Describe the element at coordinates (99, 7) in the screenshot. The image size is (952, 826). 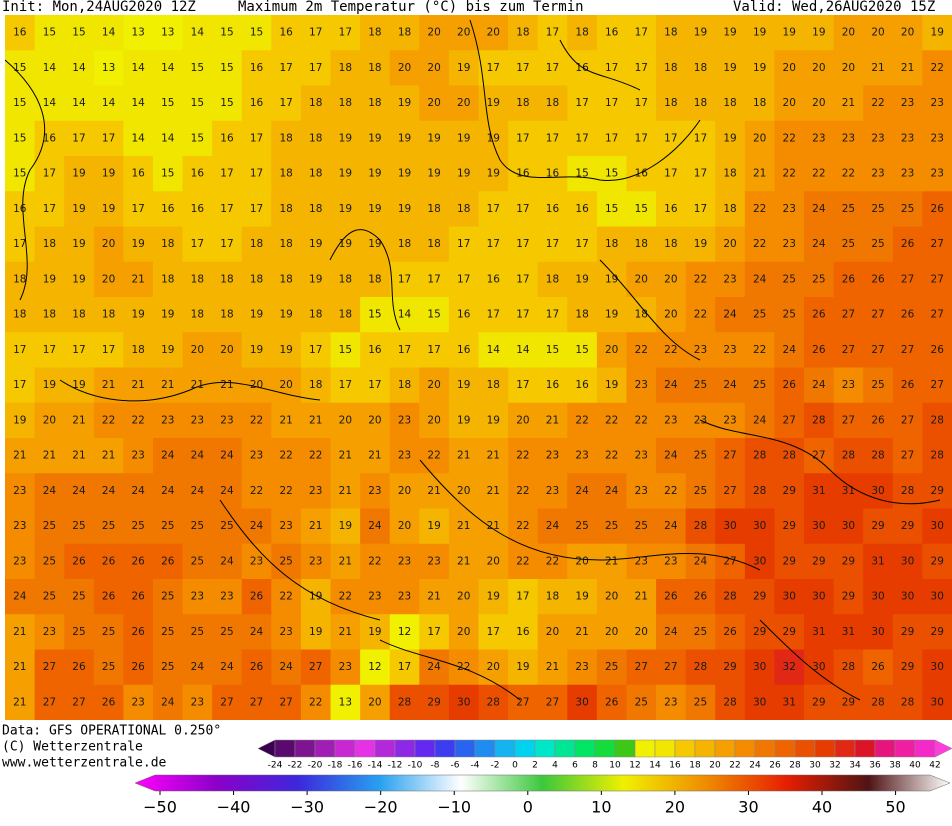
I see `init: Init: Mon,24AUG2020 12Z` at that location.